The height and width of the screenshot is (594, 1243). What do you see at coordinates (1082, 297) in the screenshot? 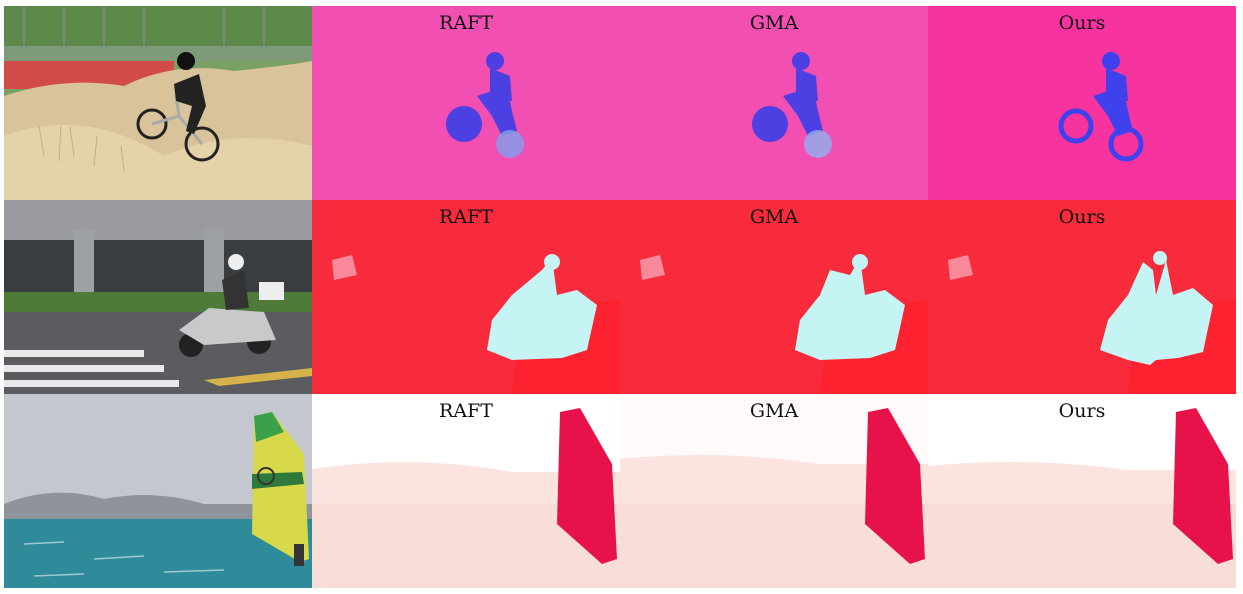
I see `ours-flow-row2: Ours` at bounding box center [1082, 297].